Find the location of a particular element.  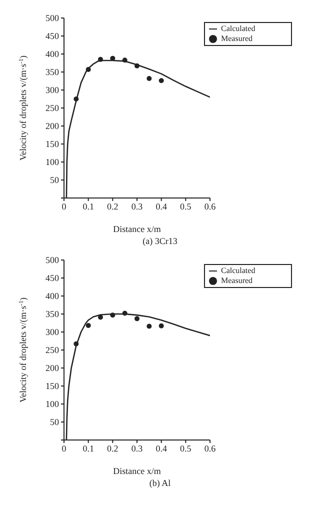

text: (b) Al is located at coordinates (160, 483).